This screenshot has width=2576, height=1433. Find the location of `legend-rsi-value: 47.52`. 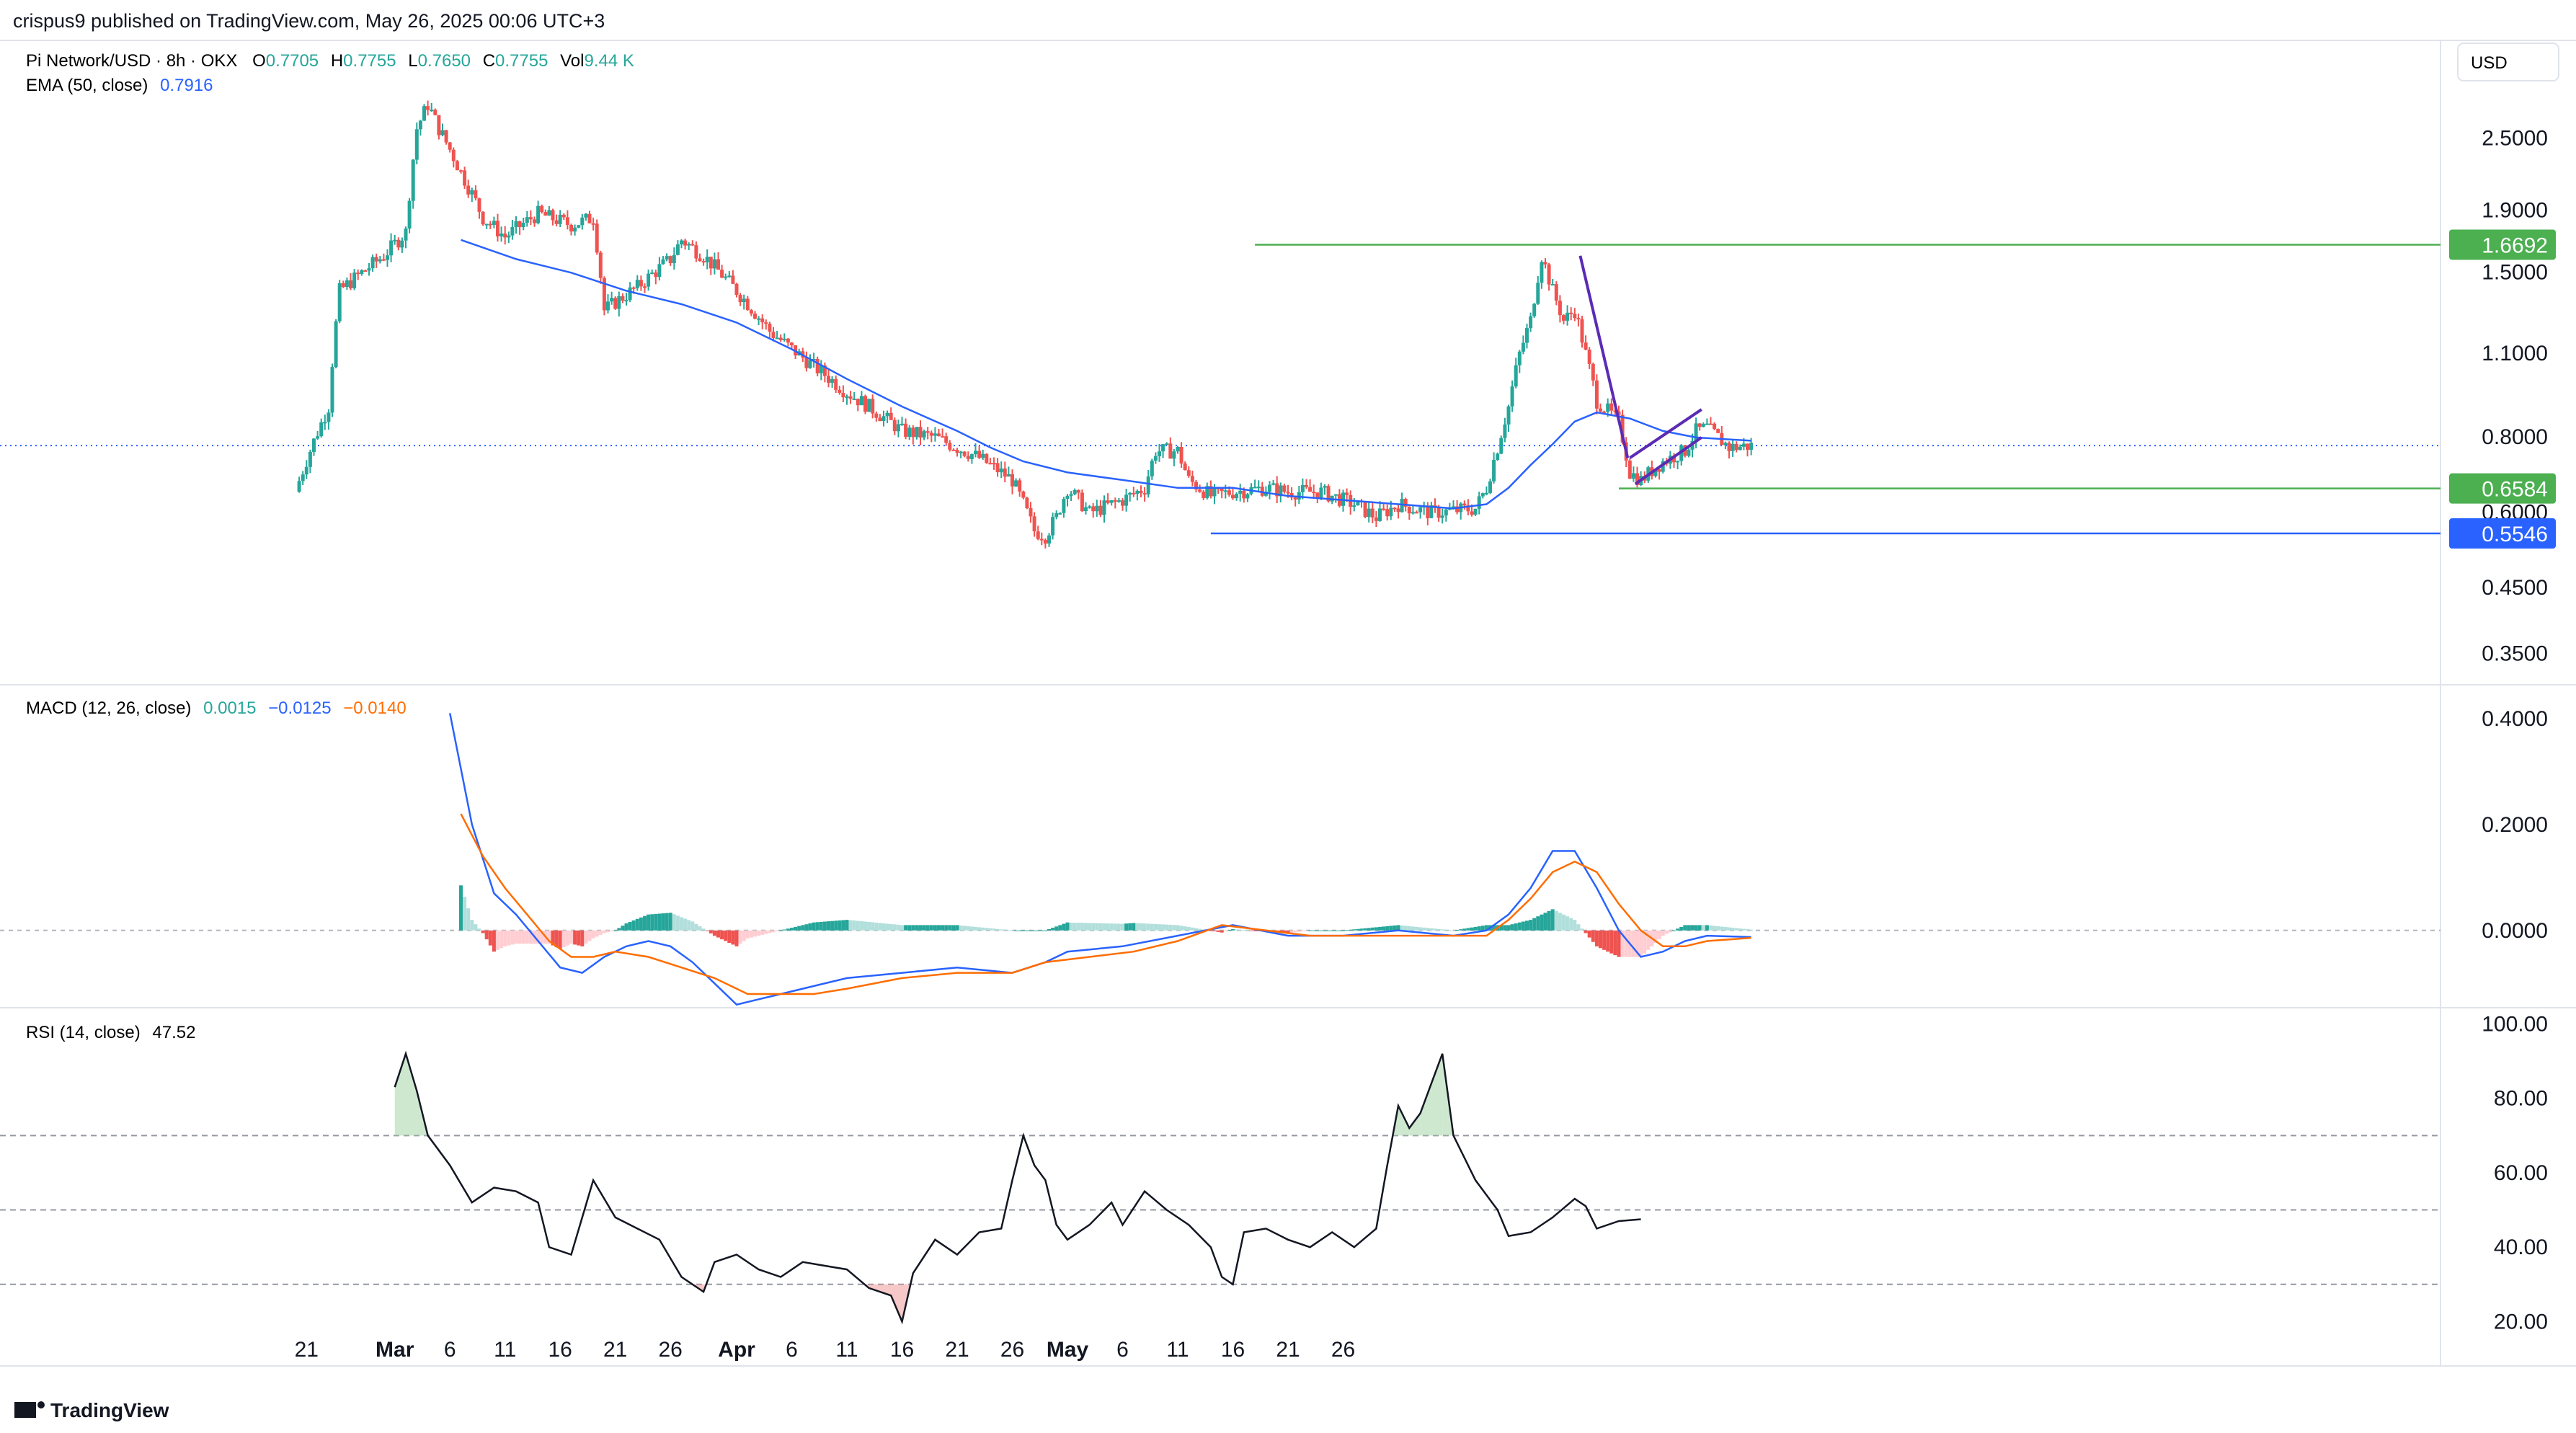

legend-rsi-value: 47.52 is located at coordinates (173, 1032).